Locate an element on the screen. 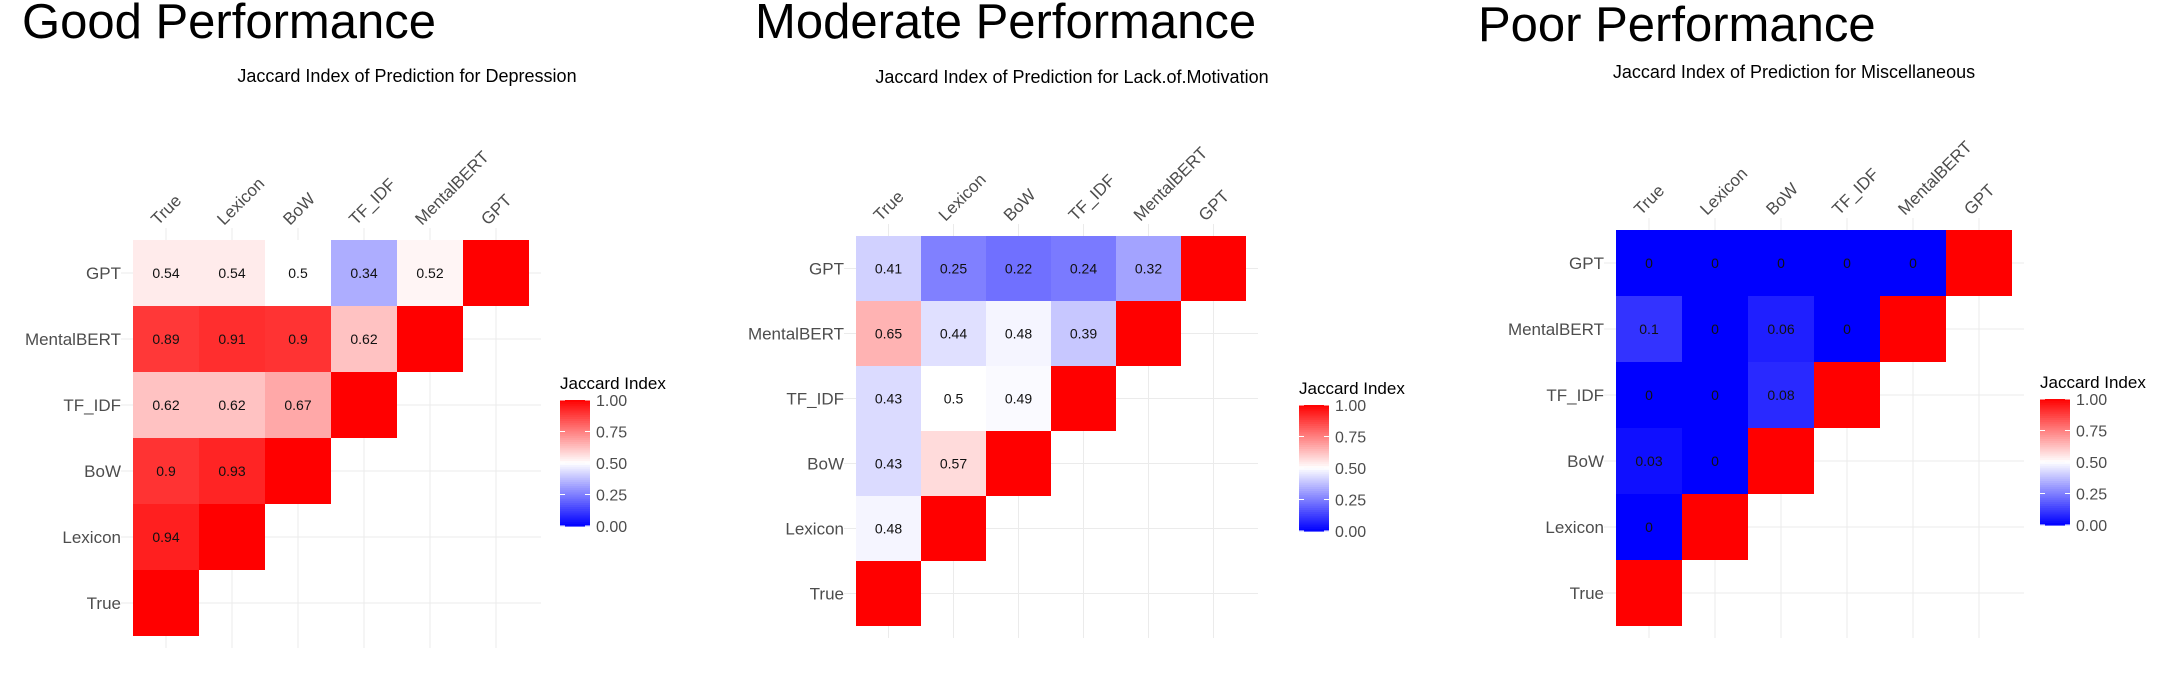 This screenshot has height=685, width=2167. legend-tick-label: 0.25 is located at coordinates (611, 496).